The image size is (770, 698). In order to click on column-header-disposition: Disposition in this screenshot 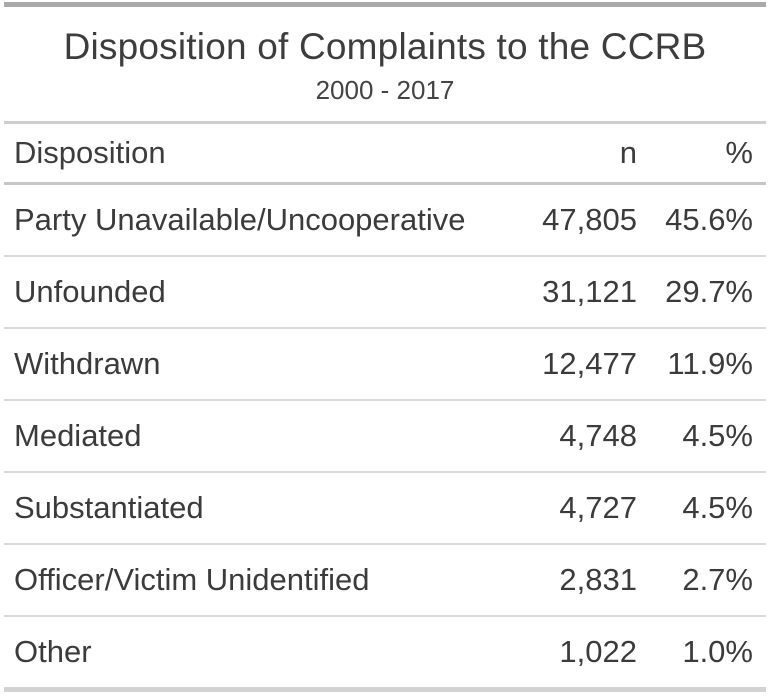, I will do `click(90, 152)`.